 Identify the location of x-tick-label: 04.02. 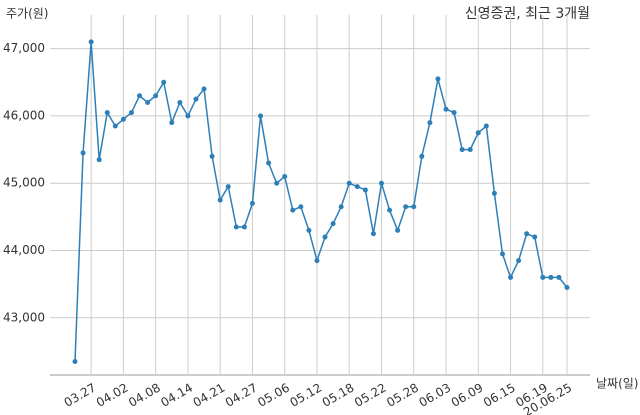
(112, 395).